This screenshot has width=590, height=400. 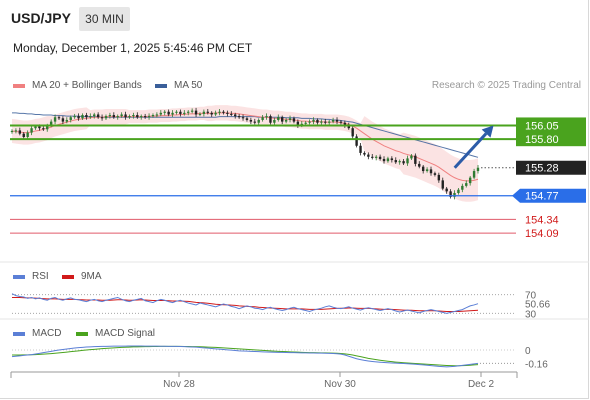 I want to click on current-price-label: 155.28, so click(x=542, y=169).